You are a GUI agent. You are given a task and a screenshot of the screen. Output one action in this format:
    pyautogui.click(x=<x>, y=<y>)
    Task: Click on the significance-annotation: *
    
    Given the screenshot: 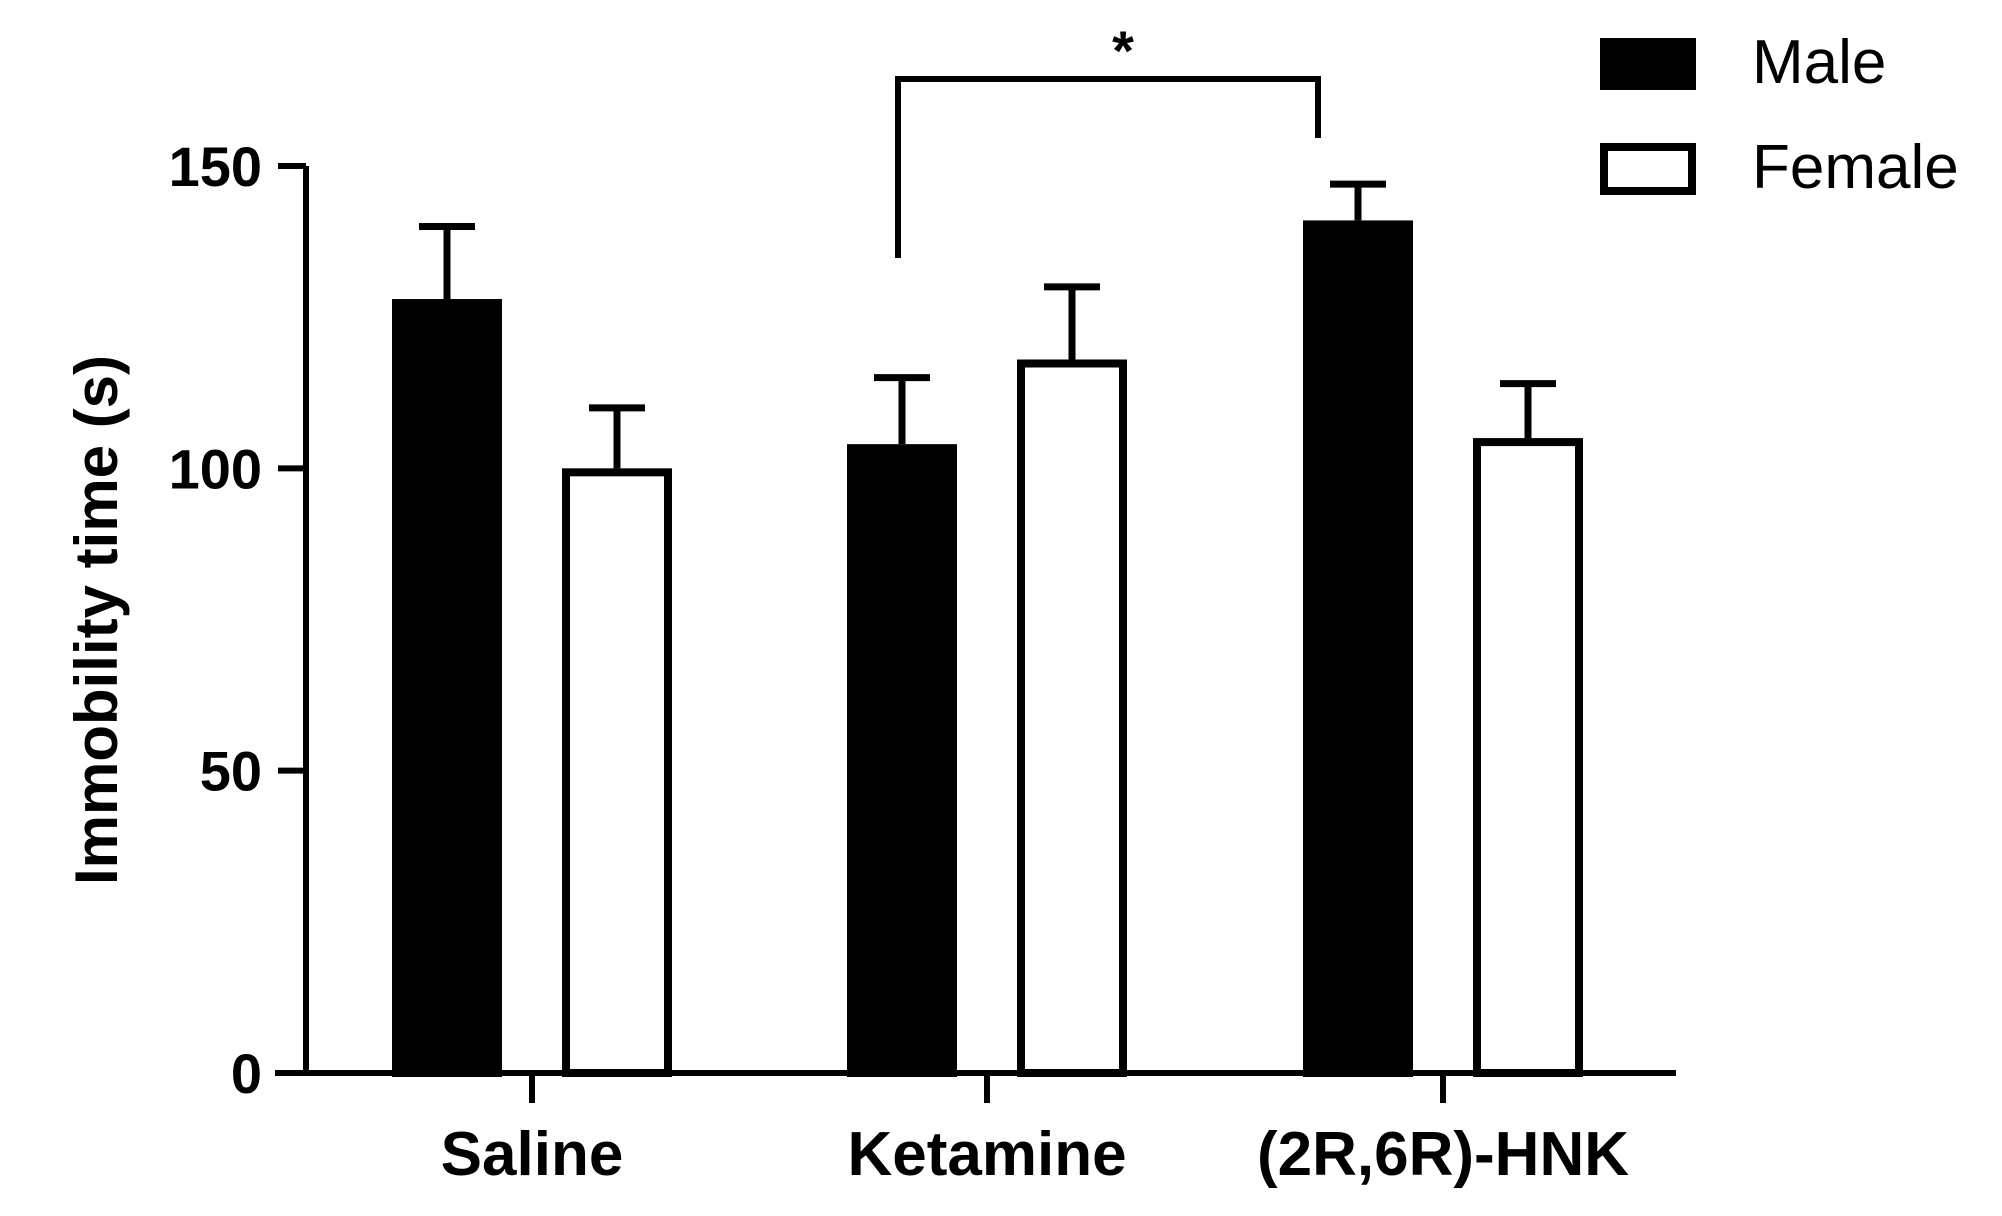 What is the action you would take?
    pyautogui.click(x=1108, y=138)
    